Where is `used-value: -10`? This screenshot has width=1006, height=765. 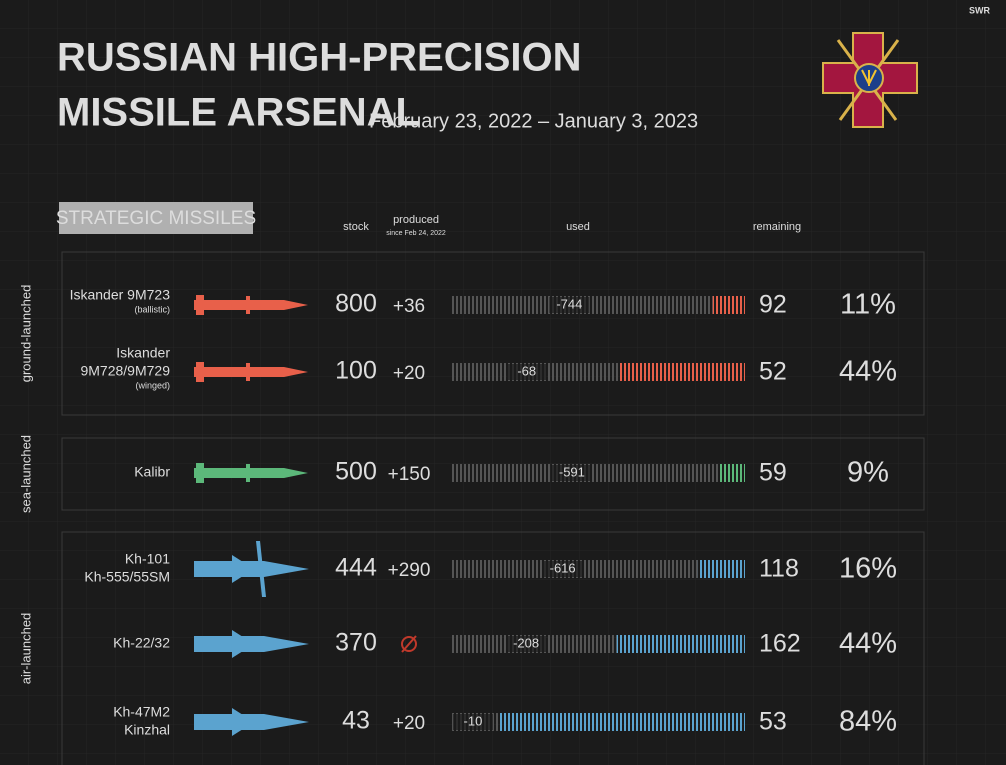 used-value: -10 is located at coordinates (473, 720).